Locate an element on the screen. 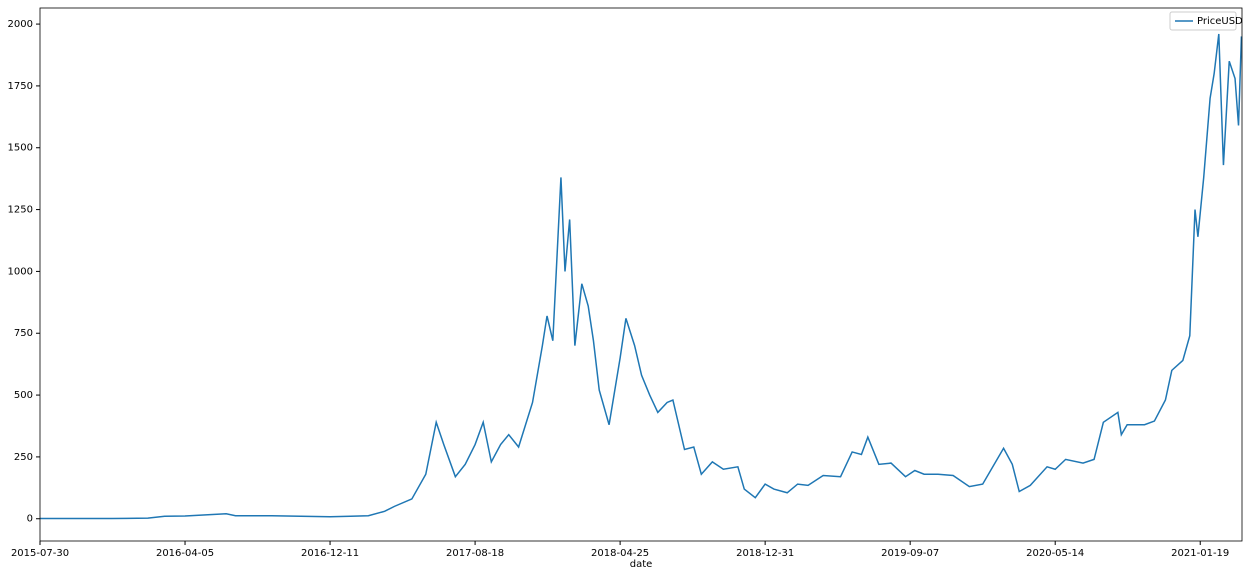  x-tick-label: 2018-04-25 is located at coordinates (620, 553).